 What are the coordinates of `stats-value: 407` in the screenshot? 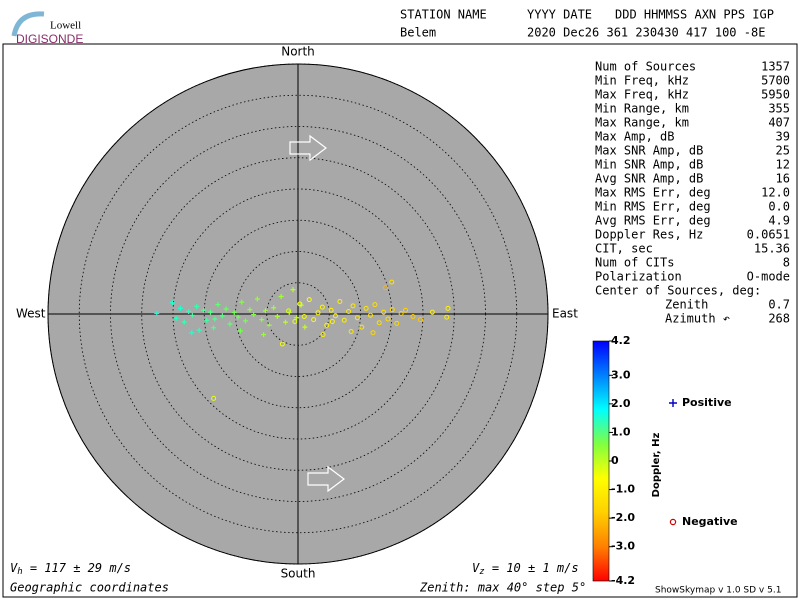 It's located at (779, 123).